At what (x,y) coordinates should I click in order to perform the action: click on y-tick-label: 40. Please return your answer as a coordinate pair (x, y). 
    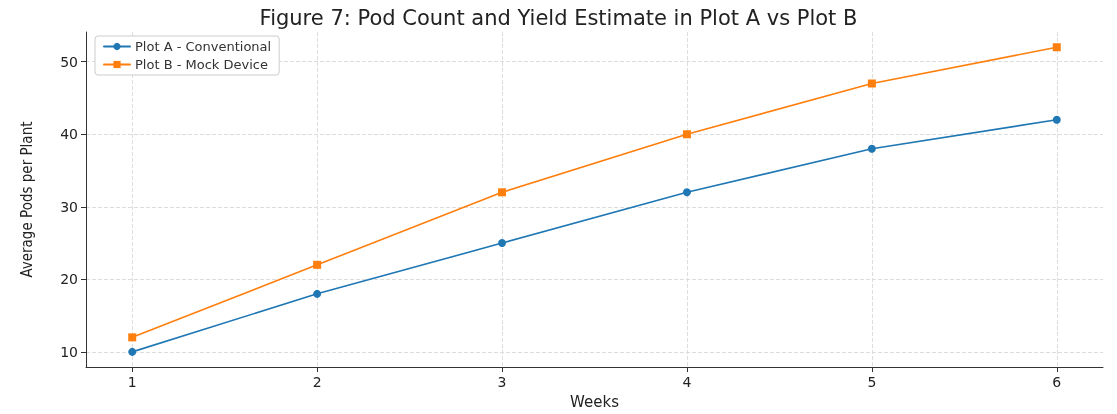
    Looking at the image, I should click on (69, 134).